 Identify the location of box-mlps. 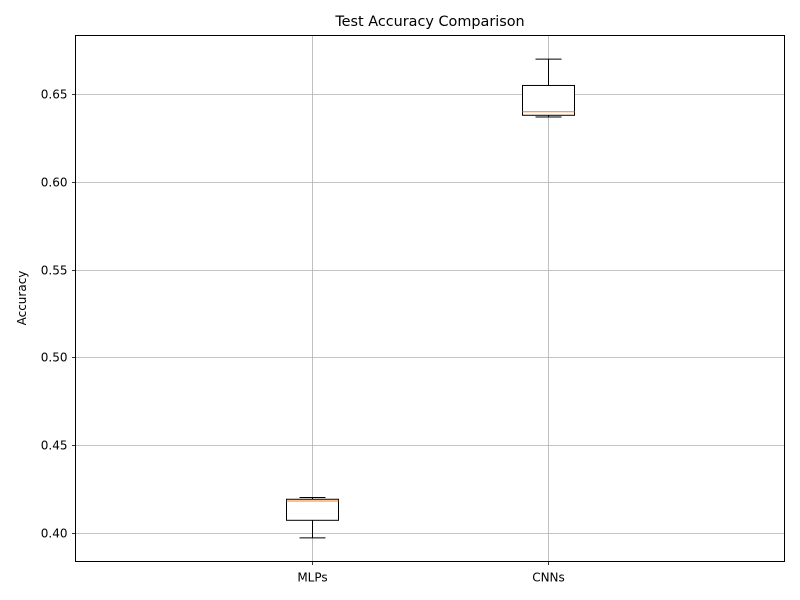
(312, 518).